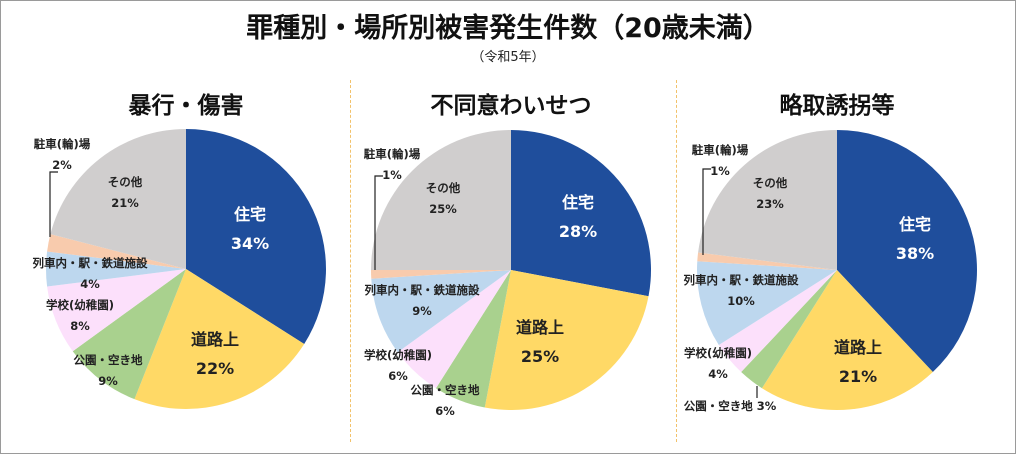 Image resolution: width=1016 pixels, height=454 pixels. Describe the element at coordinates (718, 364) in the screenshot. I see `slice-label: 学校(幼稚園) 4%` at that location.